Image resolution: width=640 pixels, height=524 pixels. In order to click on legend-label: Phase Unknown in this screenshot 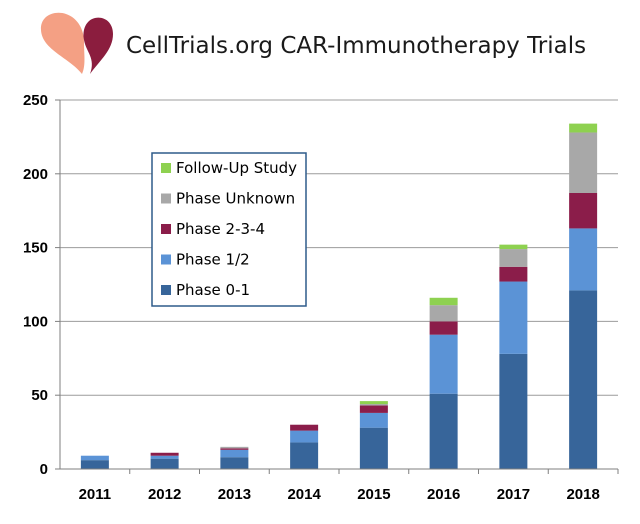, I will do `click(235, 199)`.